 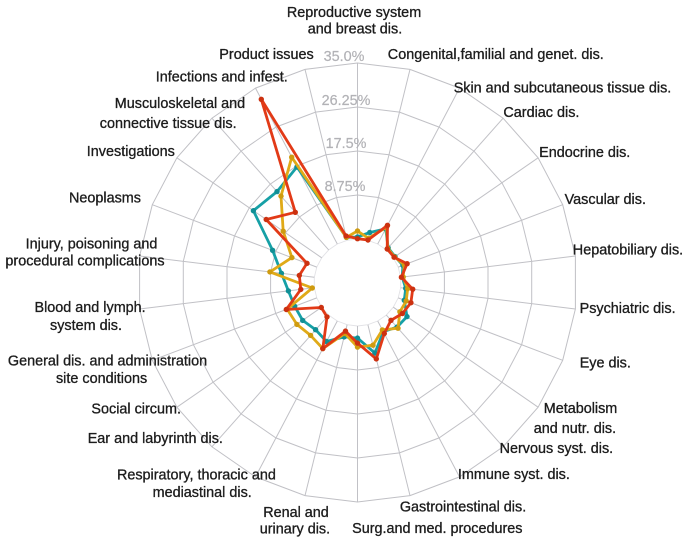 What do you see at coordinates (514, 475) in the screenshot?
I see `svg-text: Immune syst. dis.` at bounding box center [514, 475].